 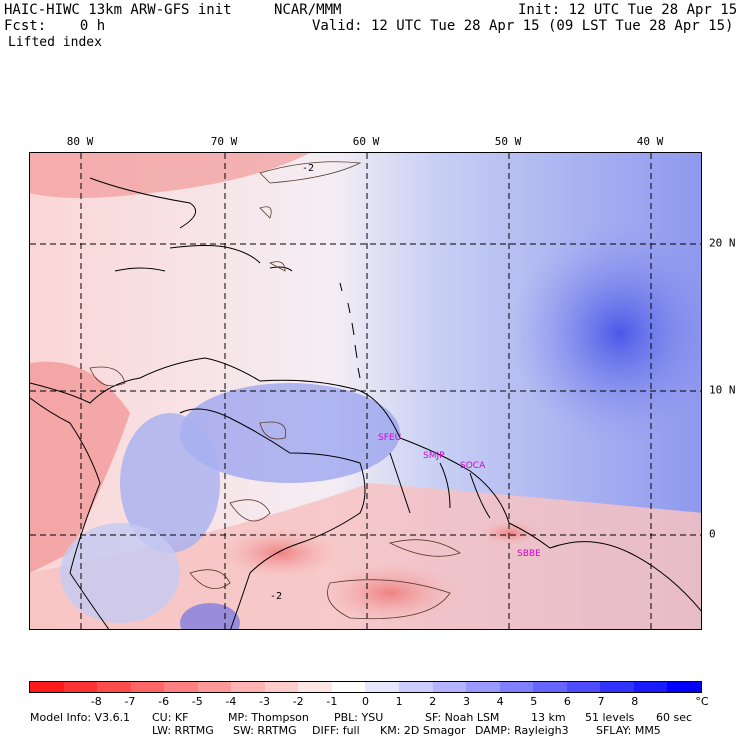 I want to click on colorbar-tick-label: -5, so click(x=197, y=701).